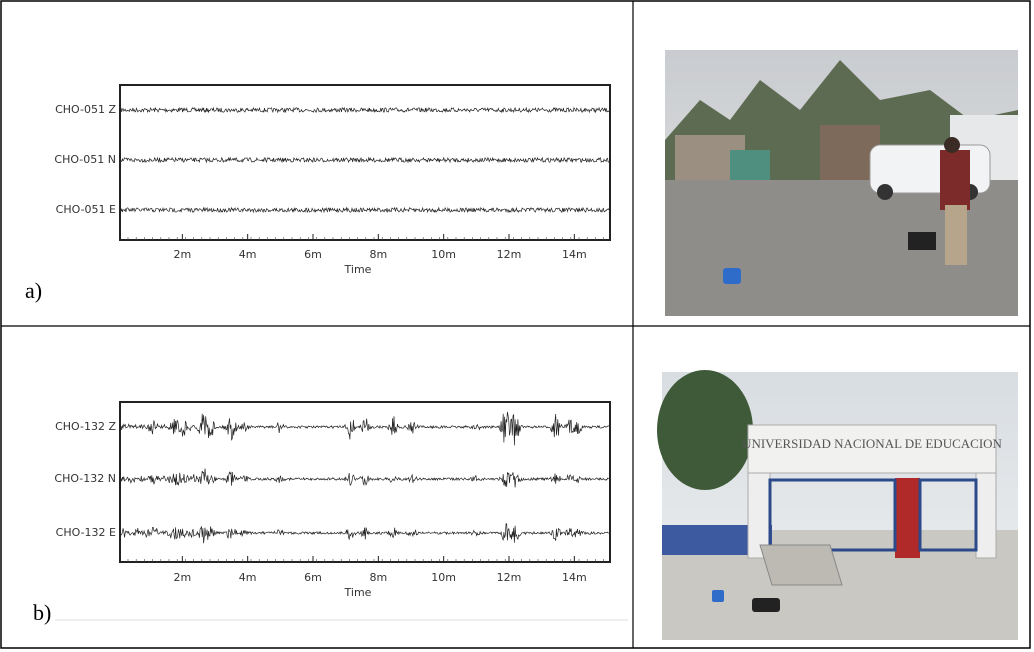  I want to click on panel-label: a), so click(33, 290).